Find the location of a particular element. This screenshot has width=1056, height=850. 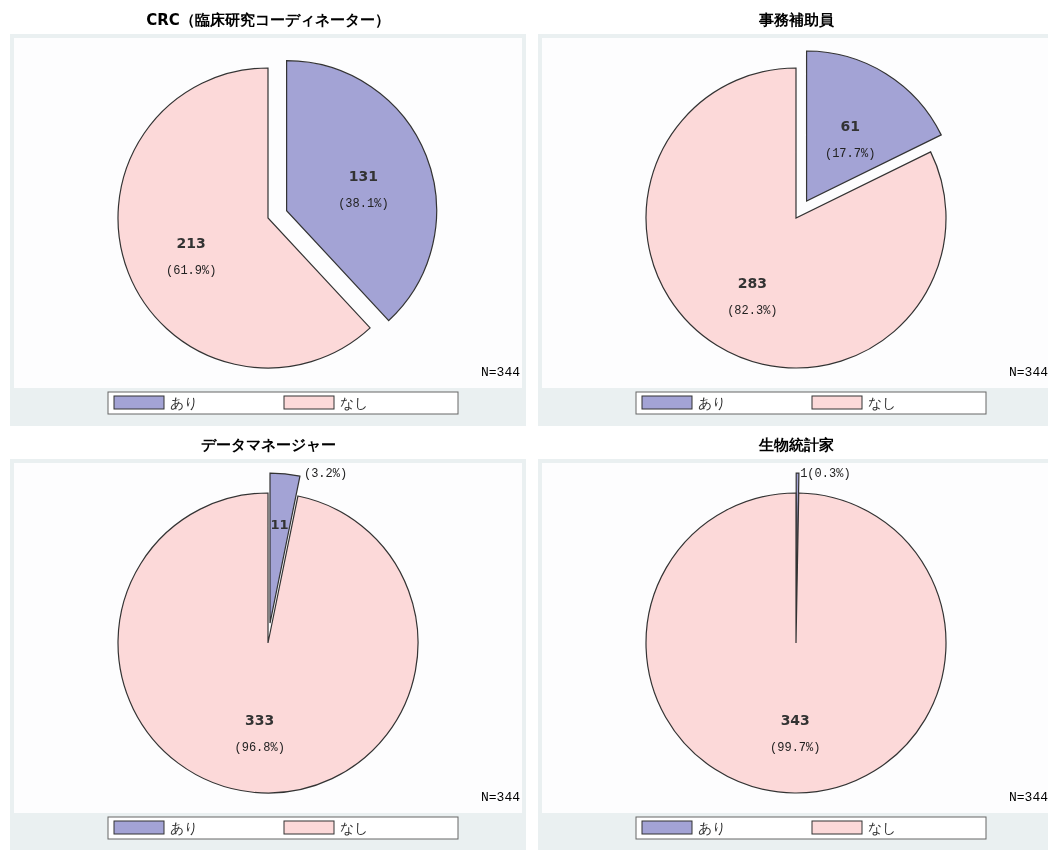

data-label: 61 (17.7%) is located at coordinates (850, 139).